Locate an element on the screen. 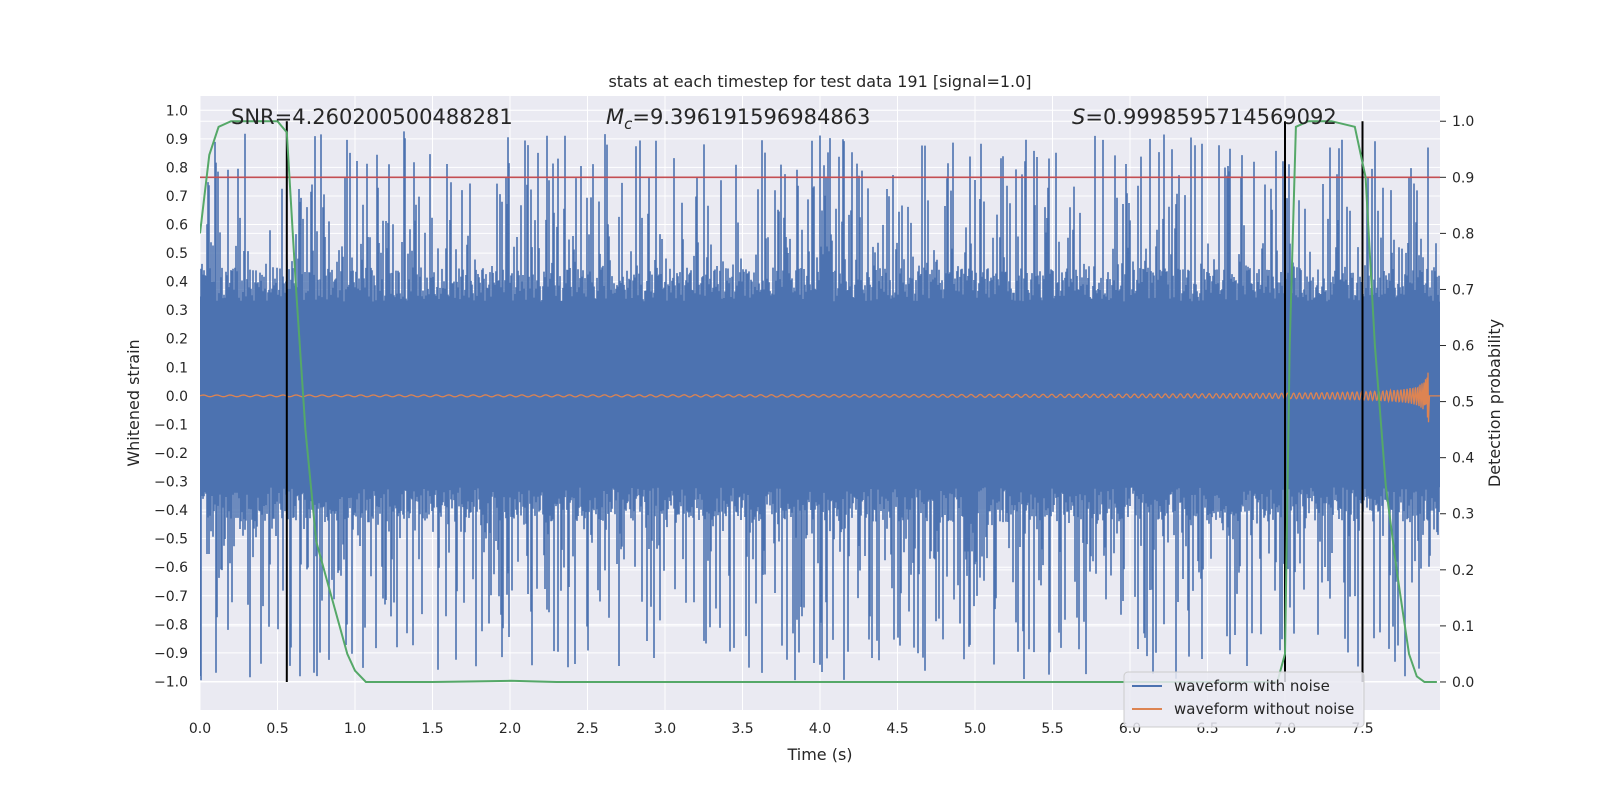 The height and width of the screenshot is (800, 1600). y-left-tick-label: −0.2 is located at coordinates (171, 454).